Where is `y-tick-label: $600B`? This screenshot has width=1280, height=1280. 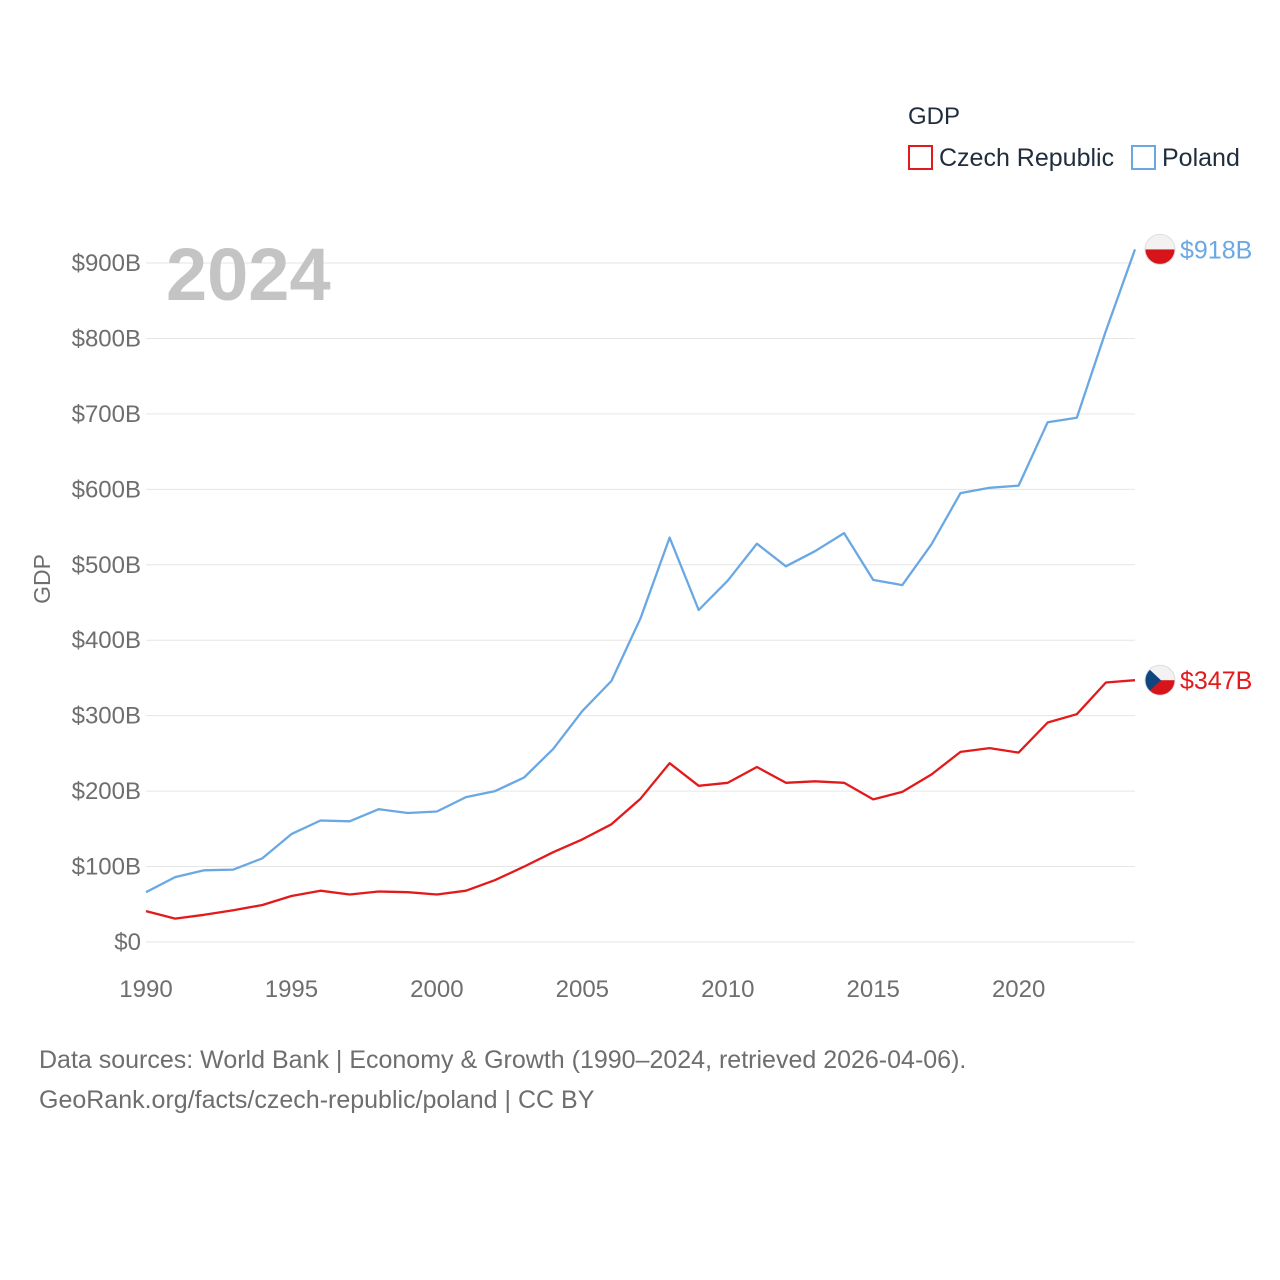 y-tick-label: $600B is located at coordinates (106, 489).